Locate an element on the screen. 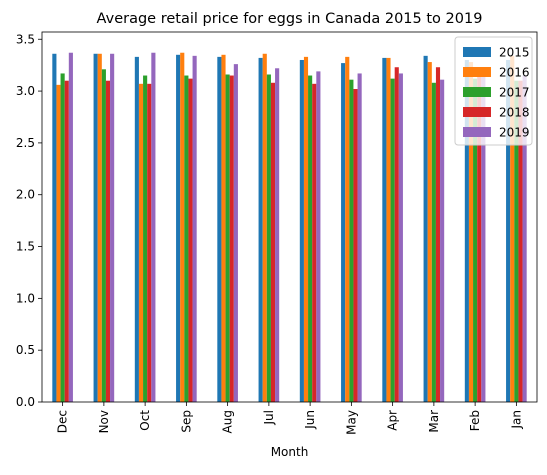 Image resolution: width=547 pixels, height=475 pixels. x-tick-label-jun: Jun is located at coordinates (310, 420).